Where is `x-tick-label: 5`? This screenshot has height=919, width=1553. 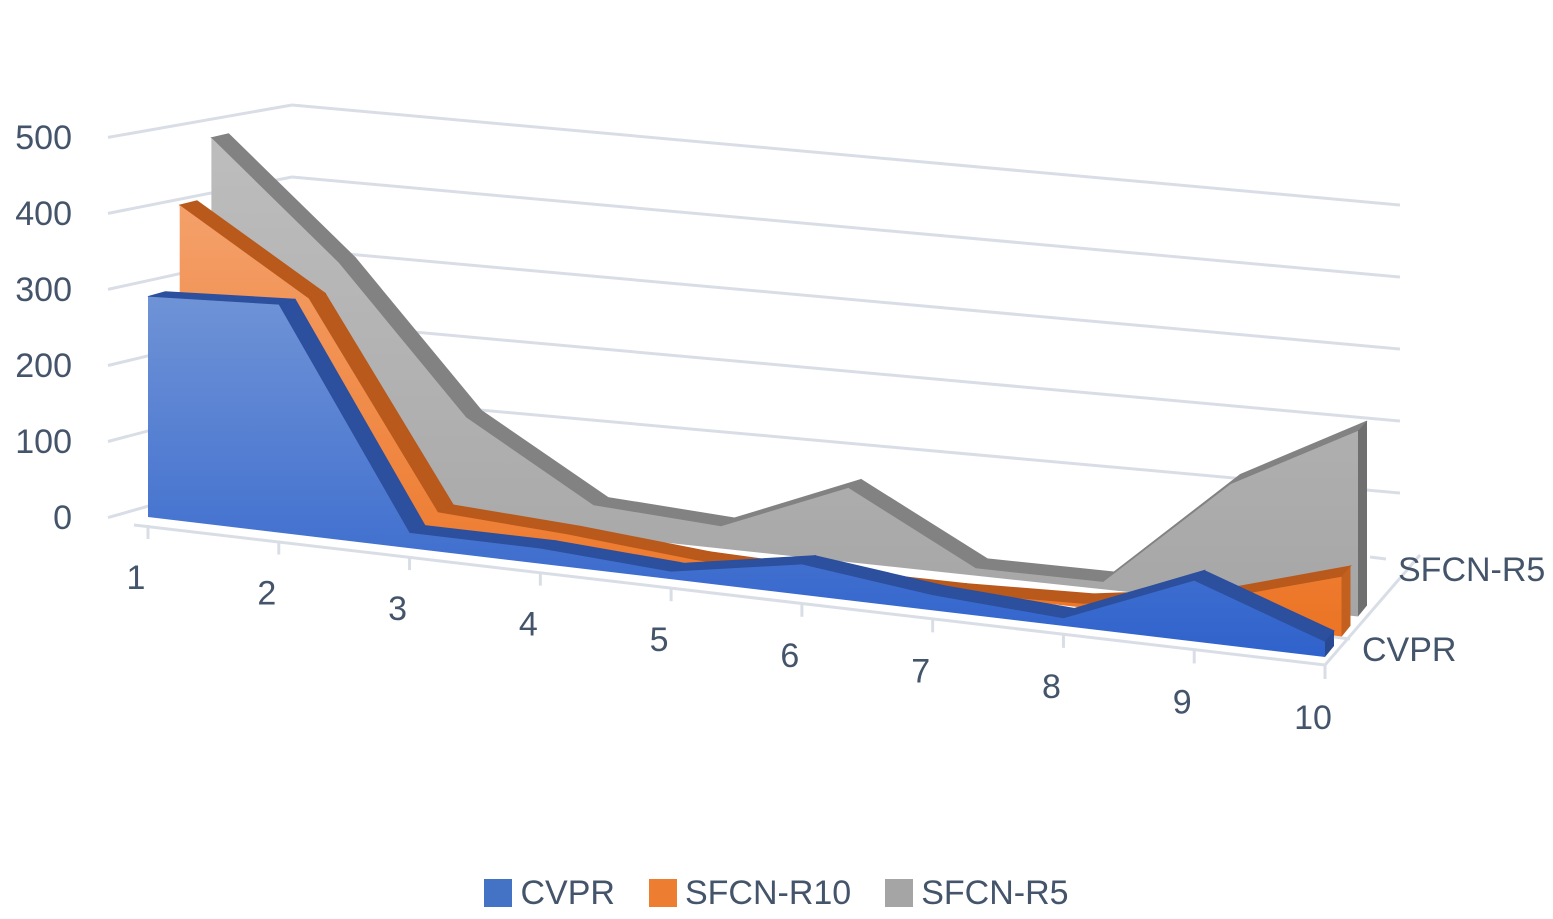
x-tick-label: 5 is located at coordinates (659, 640).